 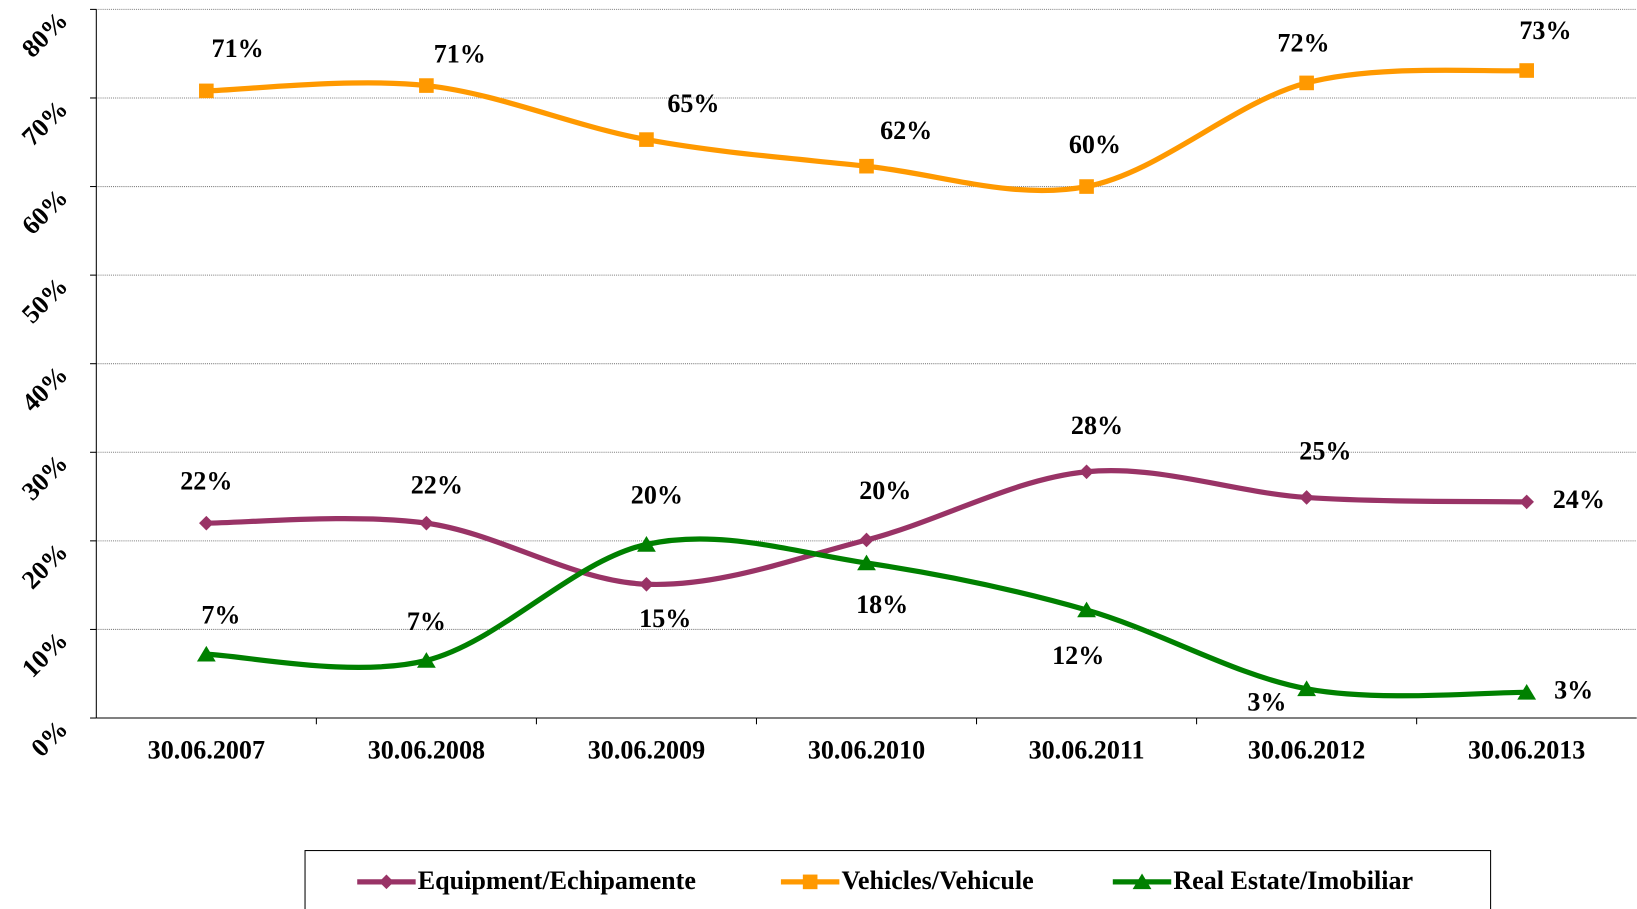 What do you see at coordinates (1579, 499) in the screenshot?
I see `data-label: 24%` at bounding box center [1579, 499].